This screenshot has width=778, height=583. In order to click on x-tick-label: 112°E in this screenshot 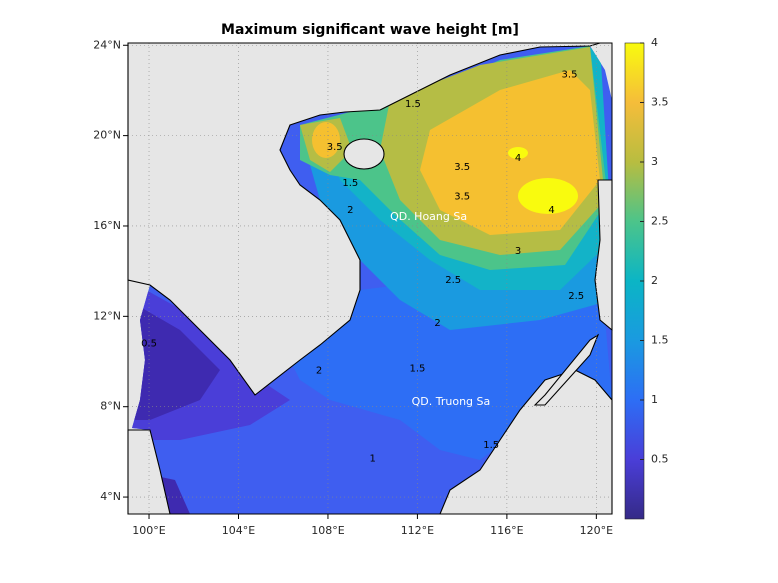, I will do `click(417, 530)`.